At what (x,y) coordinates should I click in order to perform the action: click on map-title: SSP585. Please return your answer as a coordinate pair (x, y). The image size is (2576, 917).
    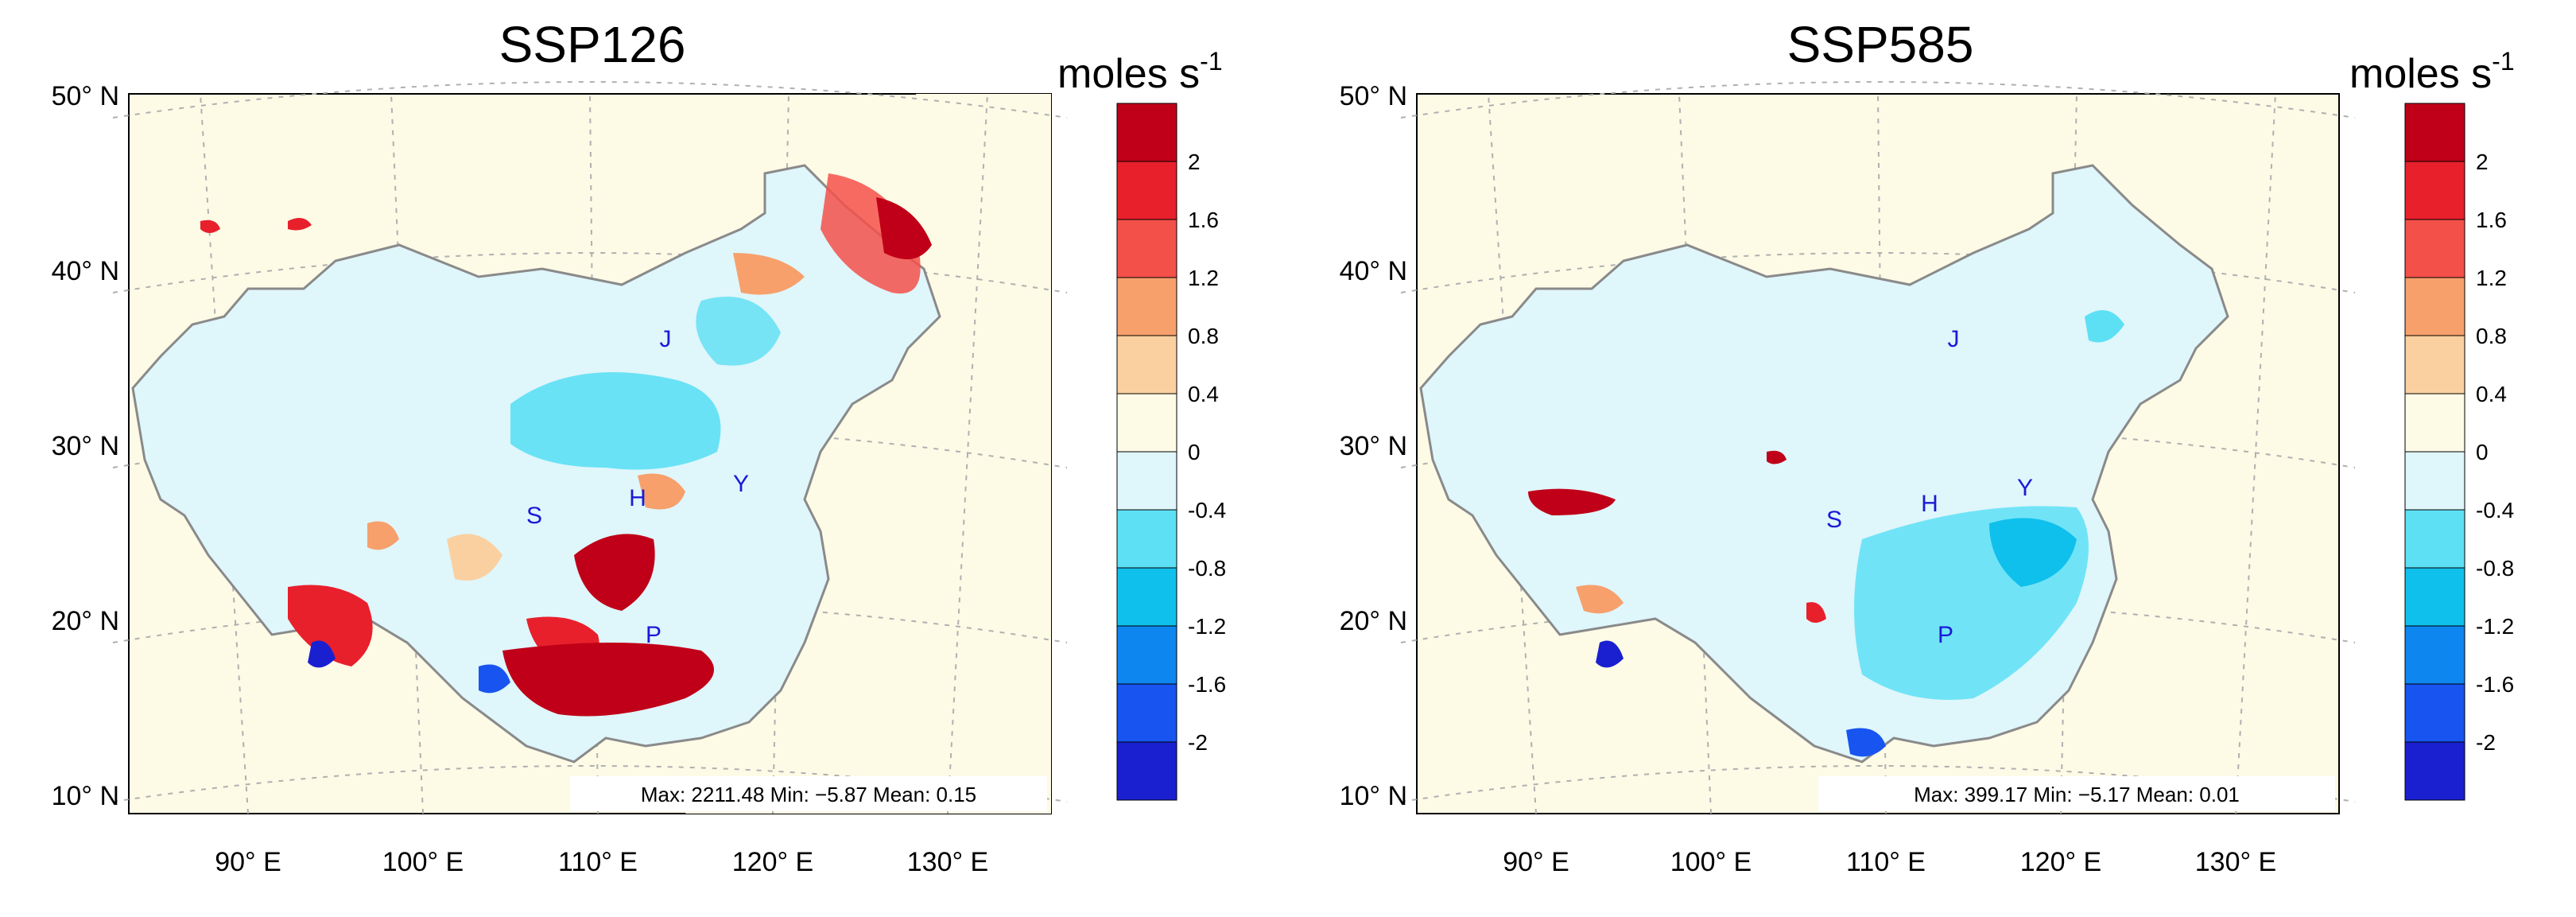
    Looking at the image, I should click on (1881, 44).